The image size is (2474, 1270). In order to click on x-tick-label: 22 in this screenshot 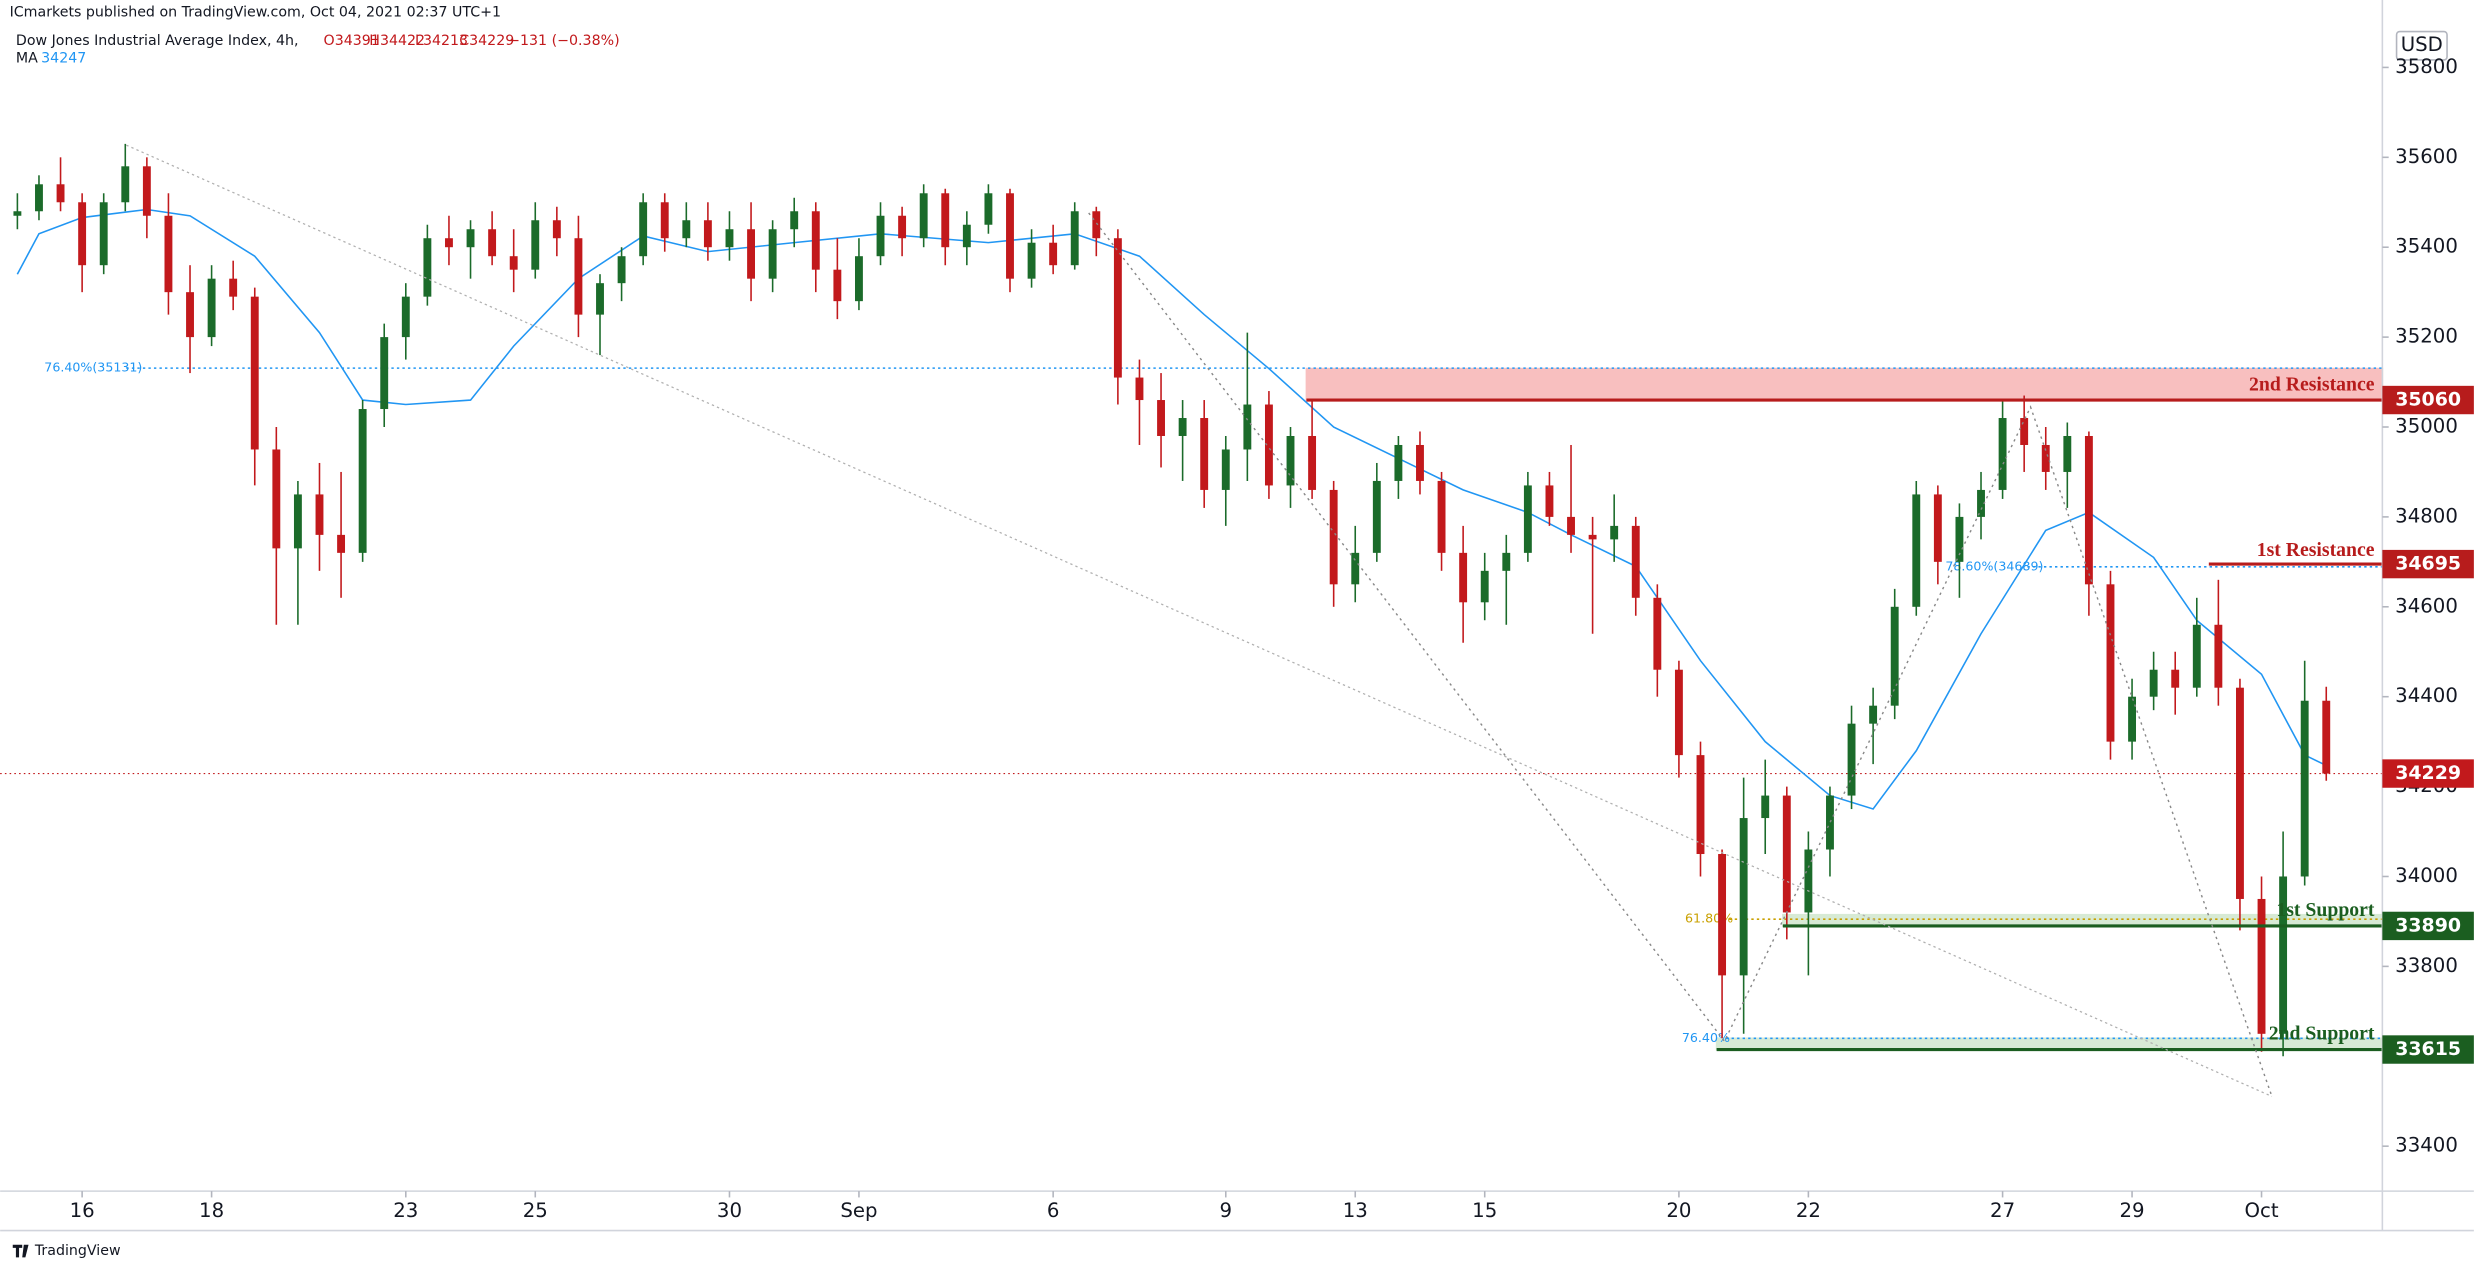, I will do `click(1808, 1210)`.